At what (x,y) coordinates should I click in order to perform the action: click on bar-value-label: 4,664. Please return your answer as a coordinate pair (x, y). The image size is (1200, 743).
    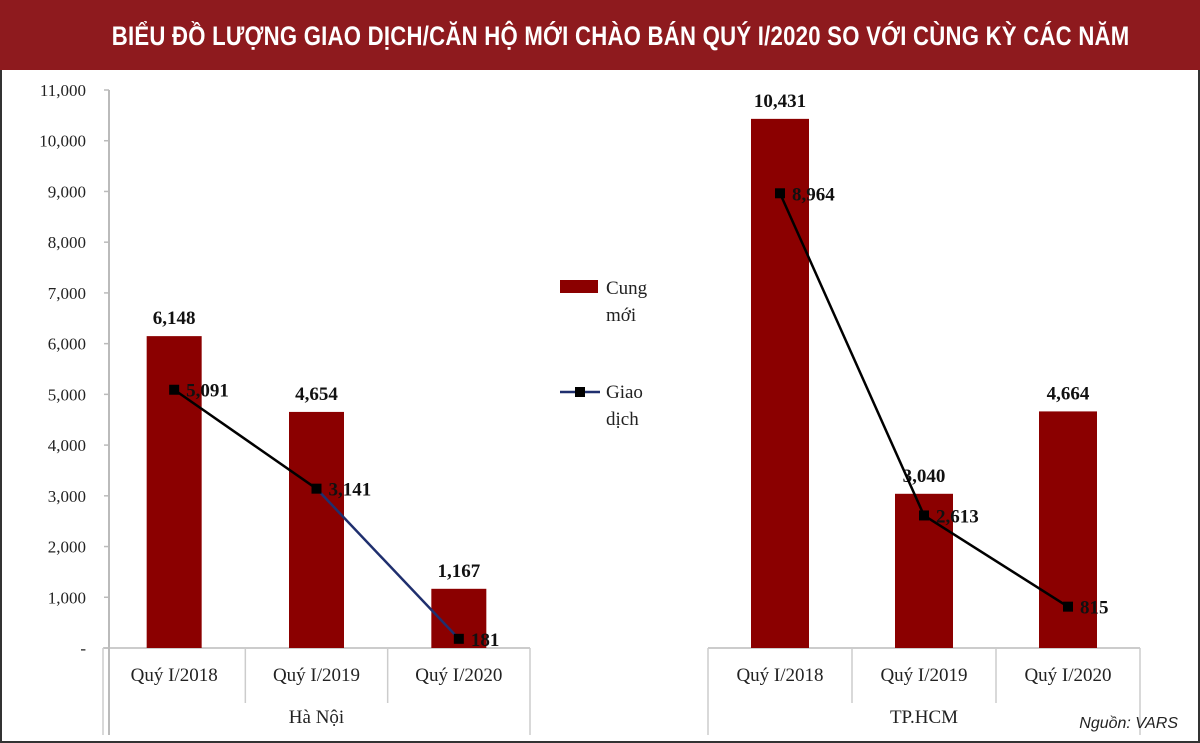
    Looking at the image, I should click on (1068, 393).